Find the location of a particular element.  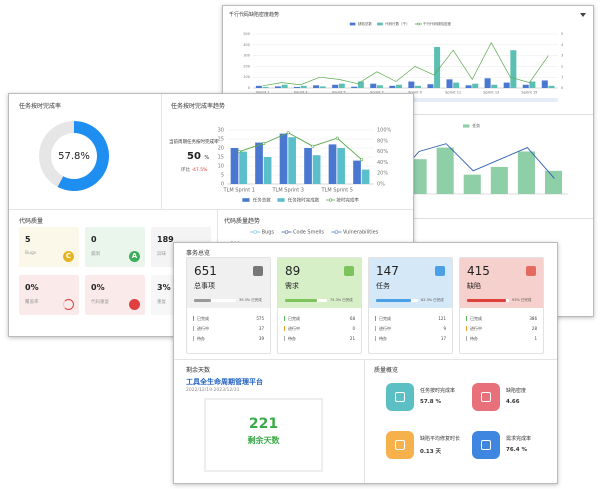

chart-title: 千行代码缺陷密度趋势 is located at coordinates (254, 15).